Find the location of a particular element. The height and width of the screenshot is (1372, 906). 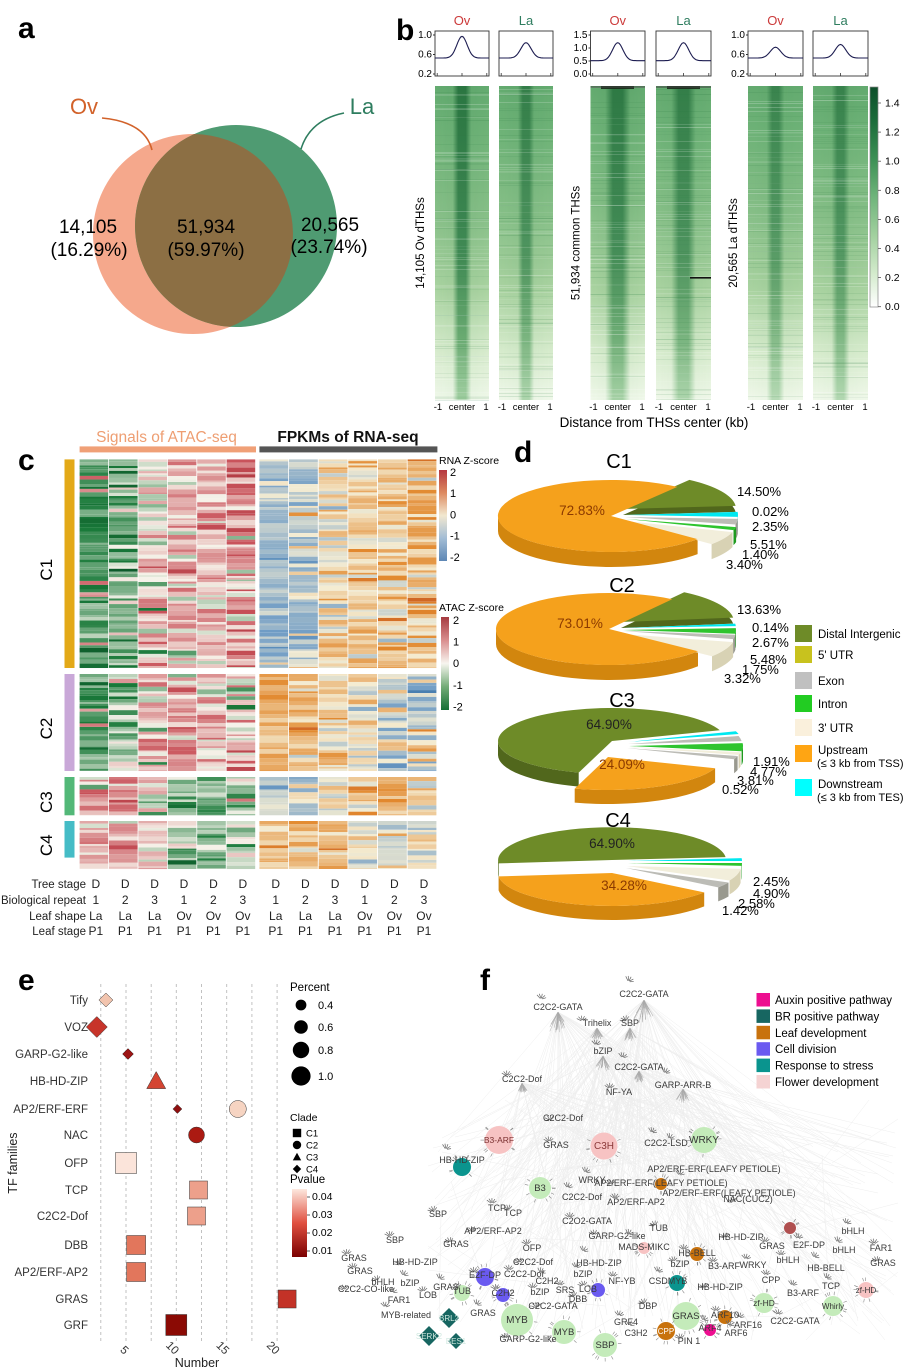

svg-text: Whirly is located at coordinates (833, 1306).